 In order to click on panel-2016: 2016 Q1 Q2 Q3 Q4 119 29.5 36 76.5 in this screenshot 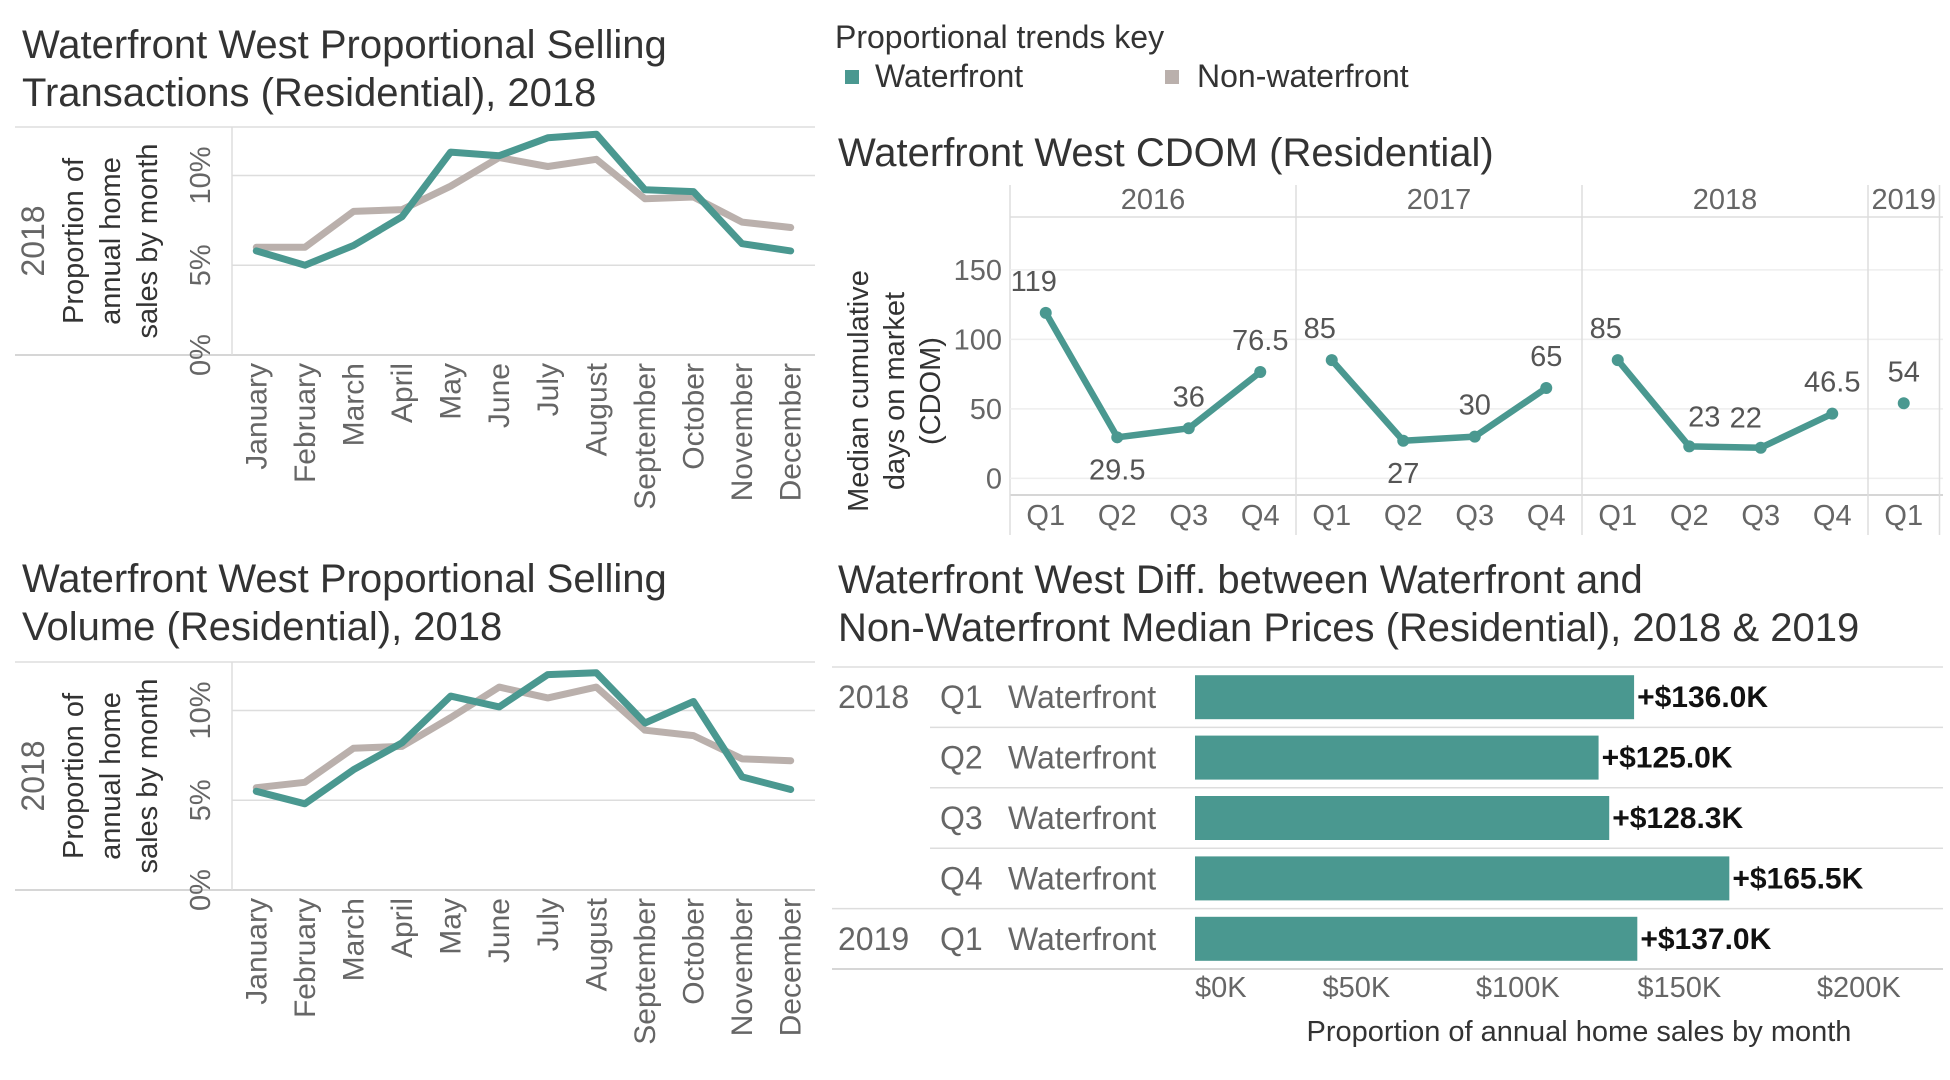, I will do `click(1154, 359)`.